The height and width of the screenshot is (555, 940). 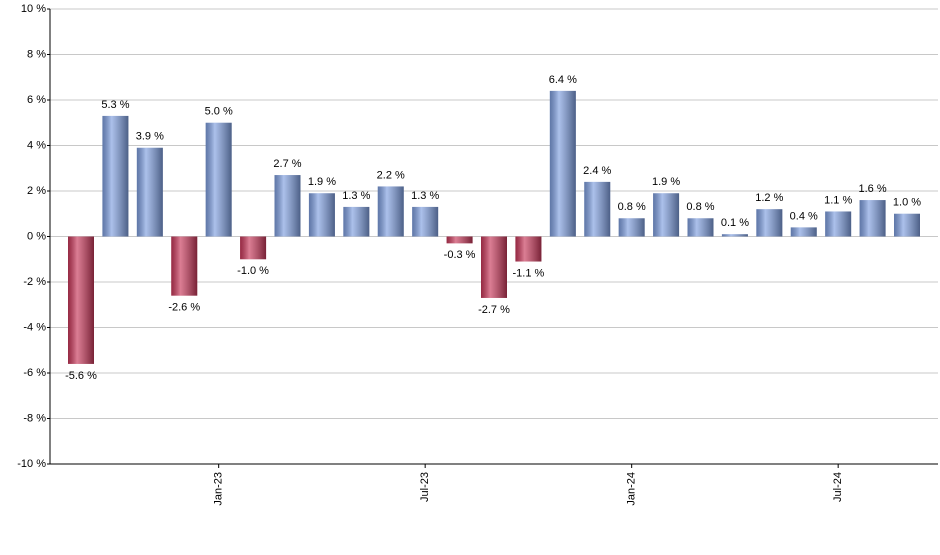 I want to click on value-label: 2.4 %, so click(x=597, y=171).